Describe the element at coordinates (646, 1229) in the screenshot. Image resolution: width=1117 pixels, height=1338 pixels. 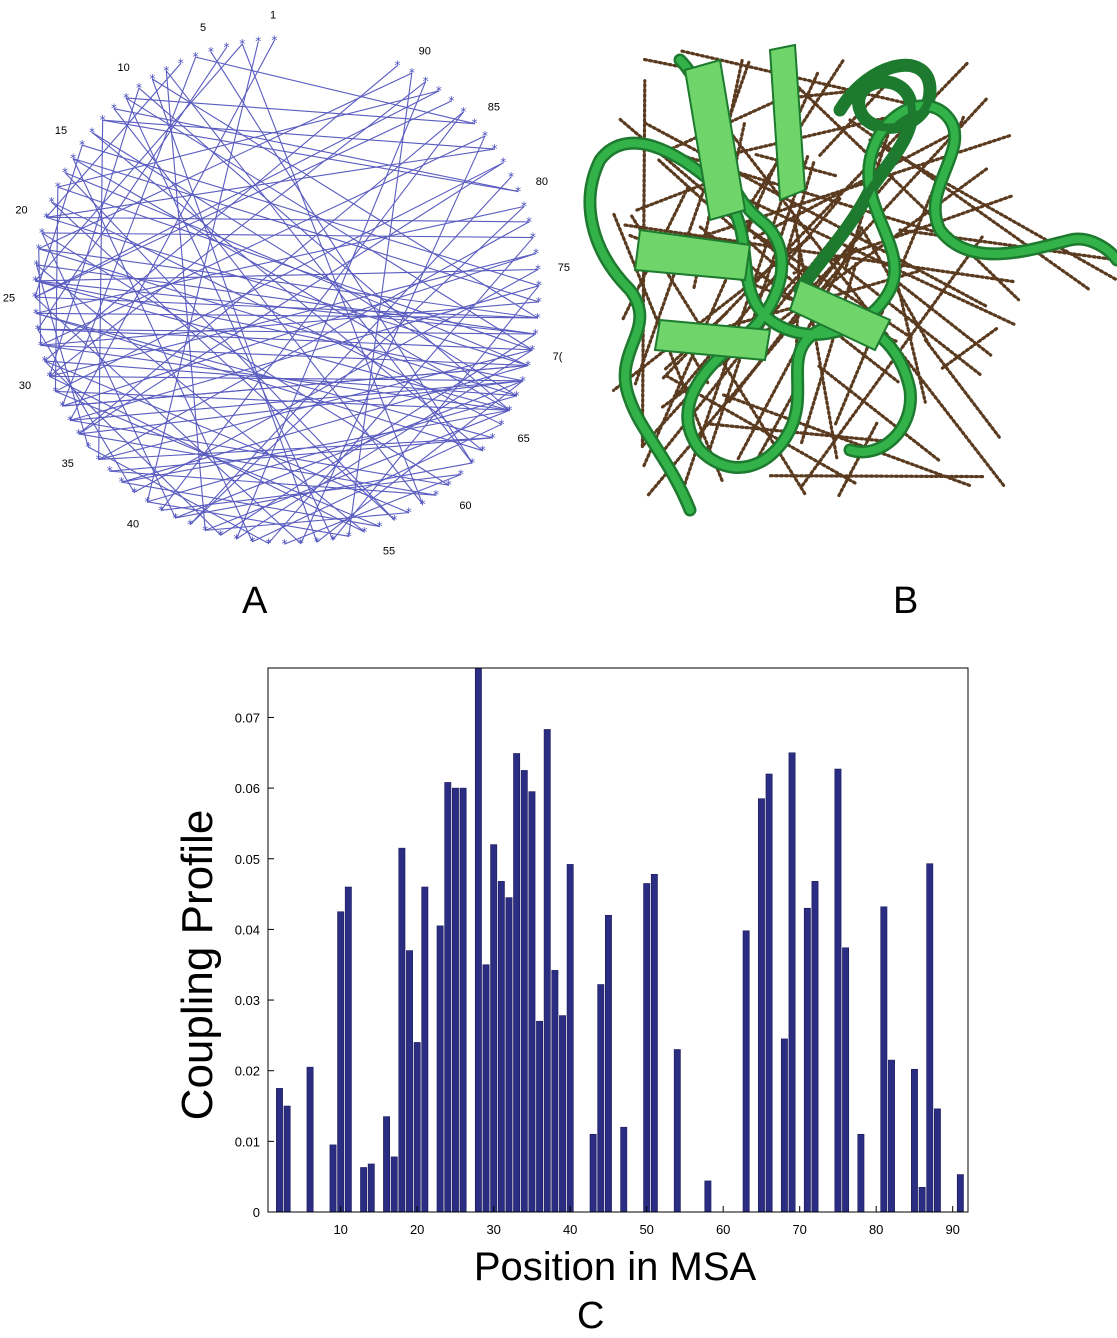
I see `x-tick-label: 50` at that location.